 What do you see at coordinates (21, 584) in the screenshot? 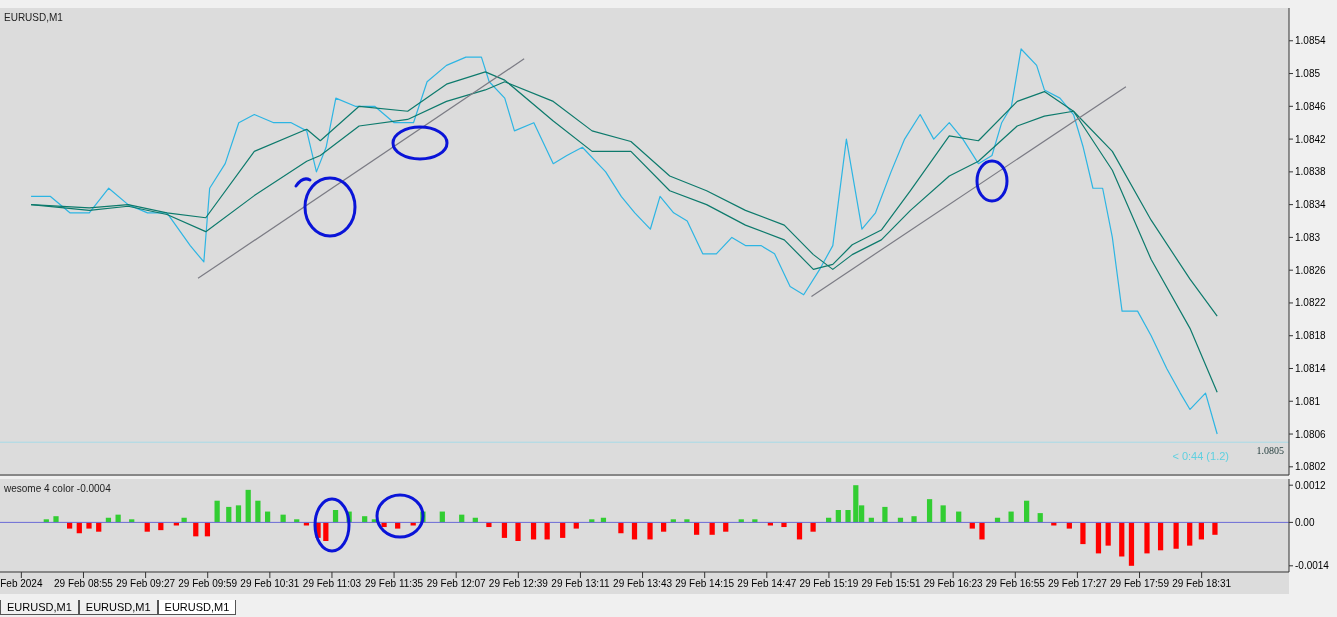
I see `x-tick-label: Feb 2024` at bounding box center [21, 584].